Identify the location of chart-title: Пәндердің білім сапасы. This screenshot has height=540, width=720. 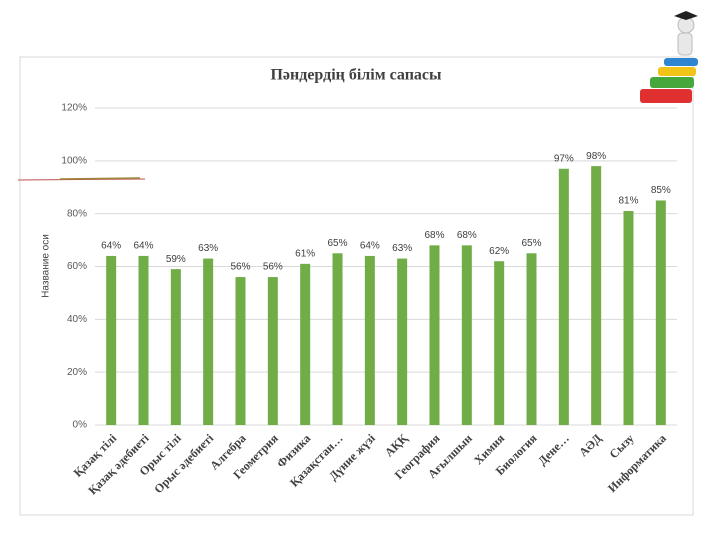
(356, 75).